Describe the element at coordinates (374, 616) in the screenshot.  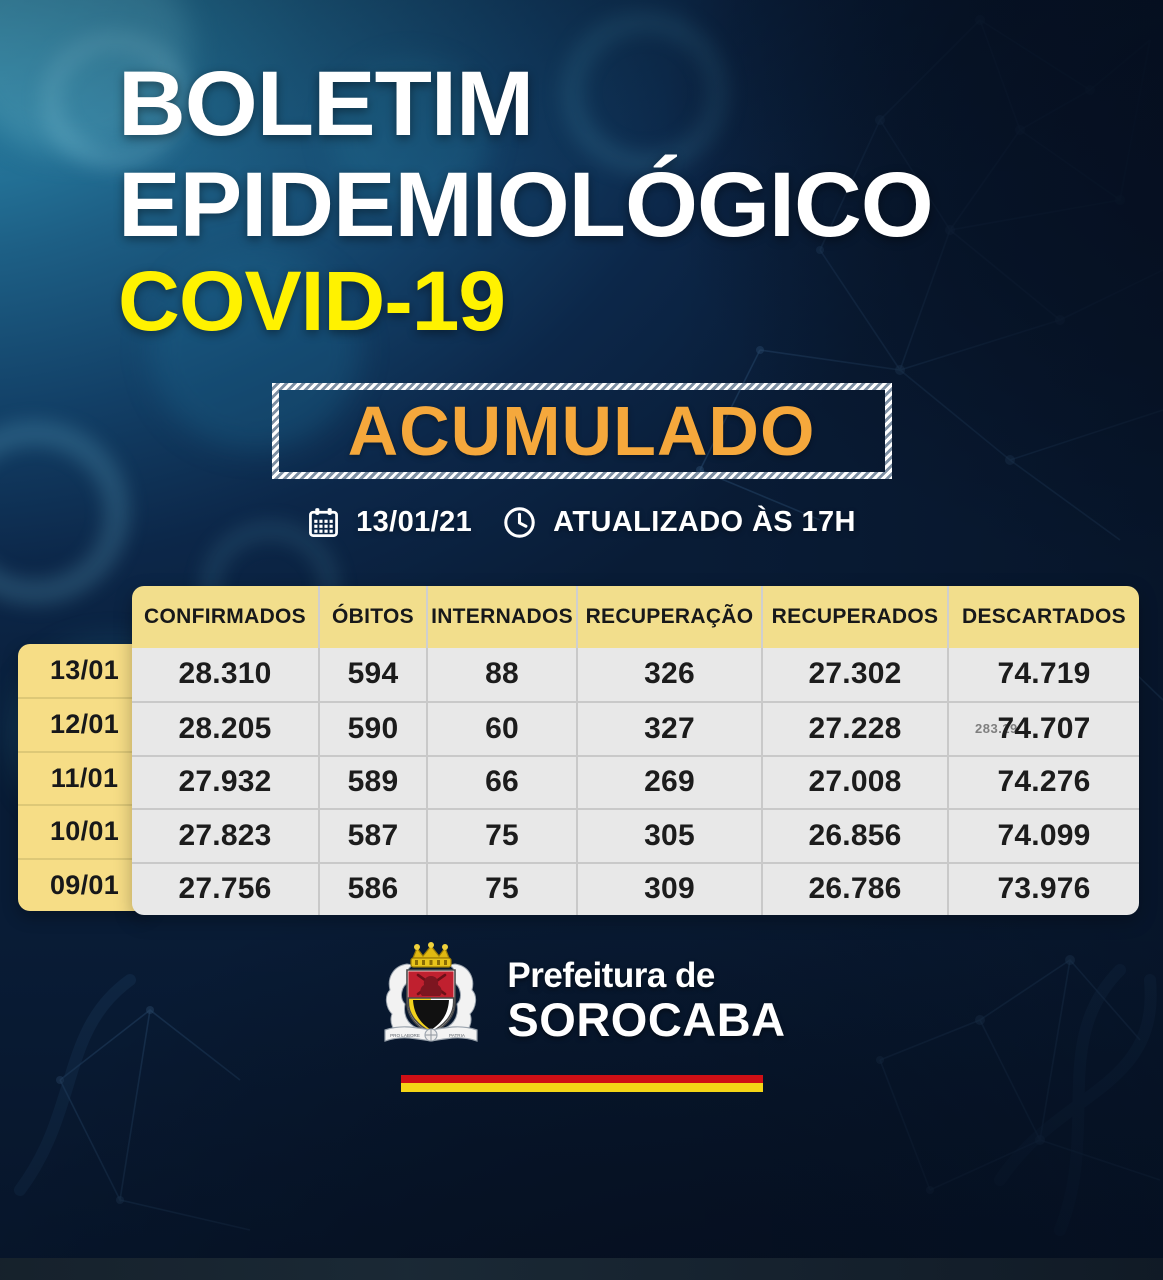
I see `column-header-obitos: ÓBITOS` at that location.